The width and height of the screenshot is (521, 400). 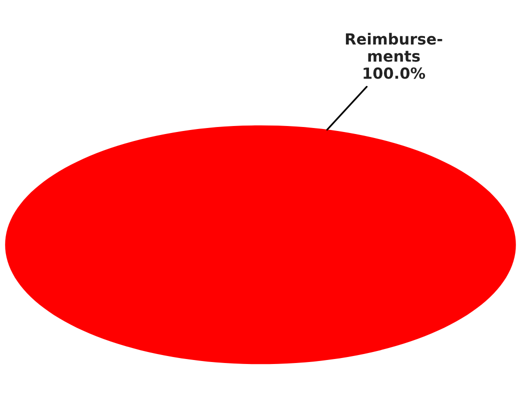 I want to click on data-label: 100.0%, so click(x=395, y=73).